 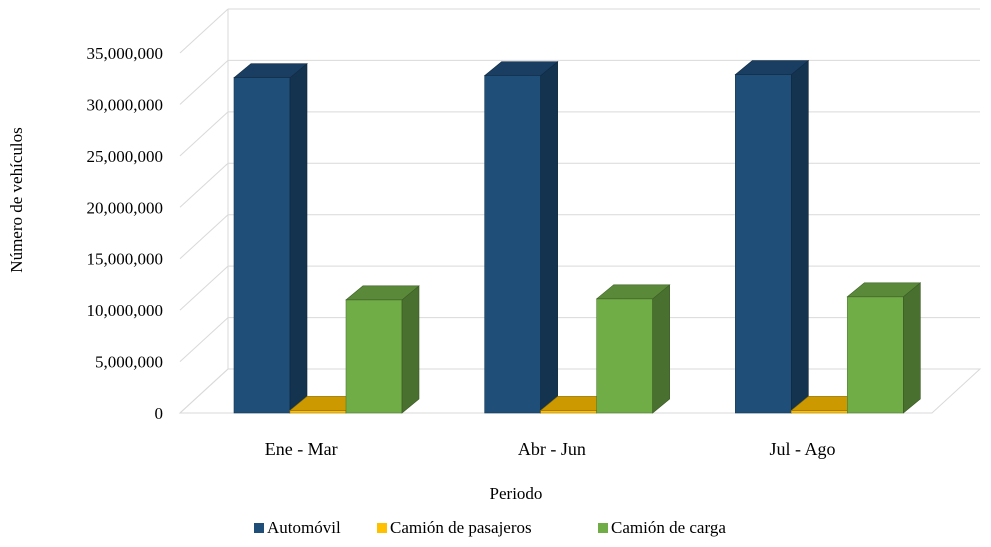 I want to click on y-tick-label: 20,000,000, so click(x=125, y=207).